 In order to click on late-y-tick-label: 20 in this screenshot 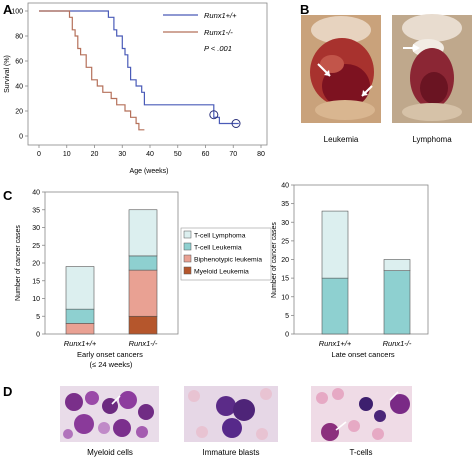, I will do `click(285, 260)`.